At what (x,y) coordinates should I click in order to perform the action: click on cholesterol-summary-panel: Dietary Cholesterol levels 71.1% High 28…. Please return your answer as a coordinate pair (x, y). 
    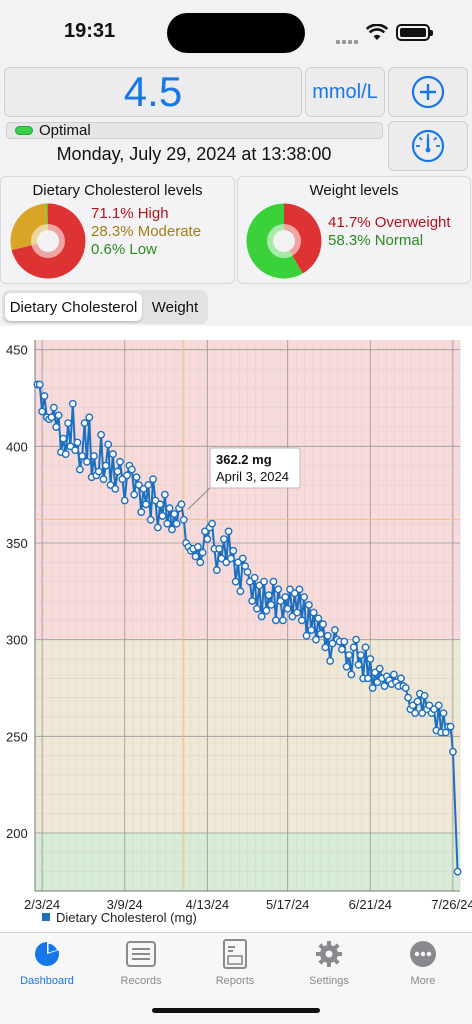
    Looking at the image, I should click on (117, 230).